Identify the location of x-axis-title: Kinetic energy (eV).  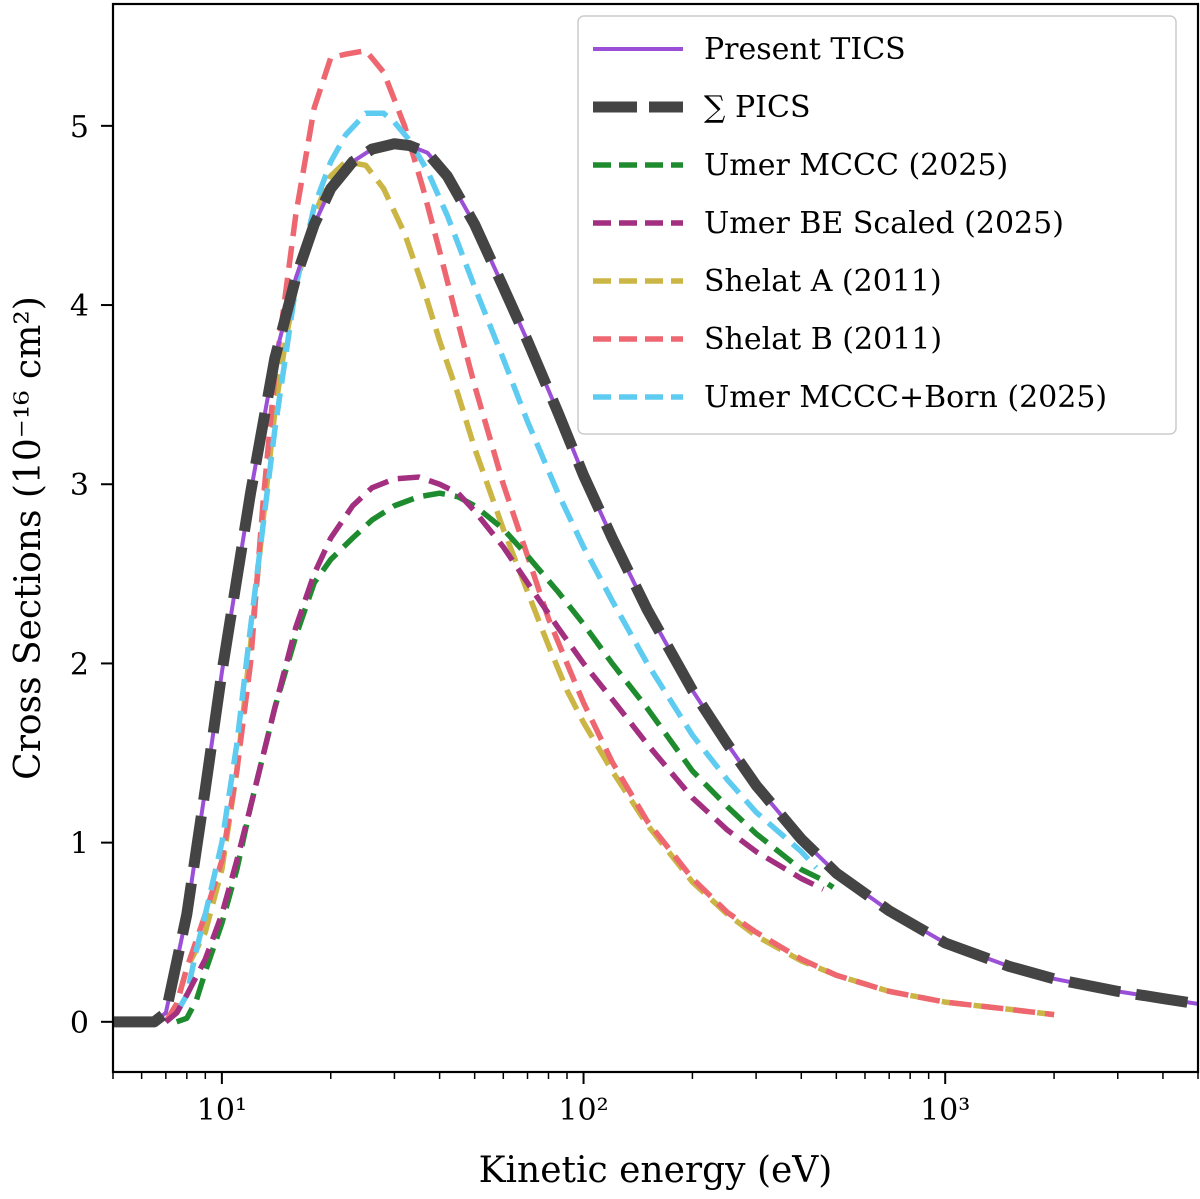
(656, 1170).